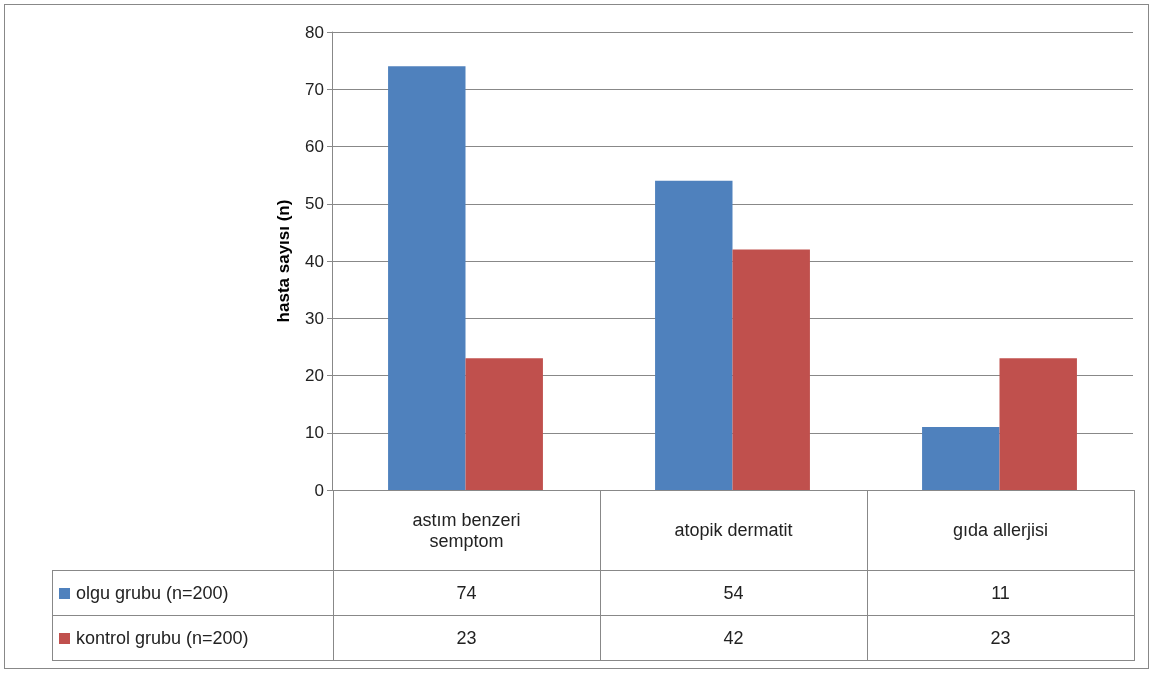 This screenshot has height=675, width=1153. I want to click on data-label: 42, so click(733, 638).